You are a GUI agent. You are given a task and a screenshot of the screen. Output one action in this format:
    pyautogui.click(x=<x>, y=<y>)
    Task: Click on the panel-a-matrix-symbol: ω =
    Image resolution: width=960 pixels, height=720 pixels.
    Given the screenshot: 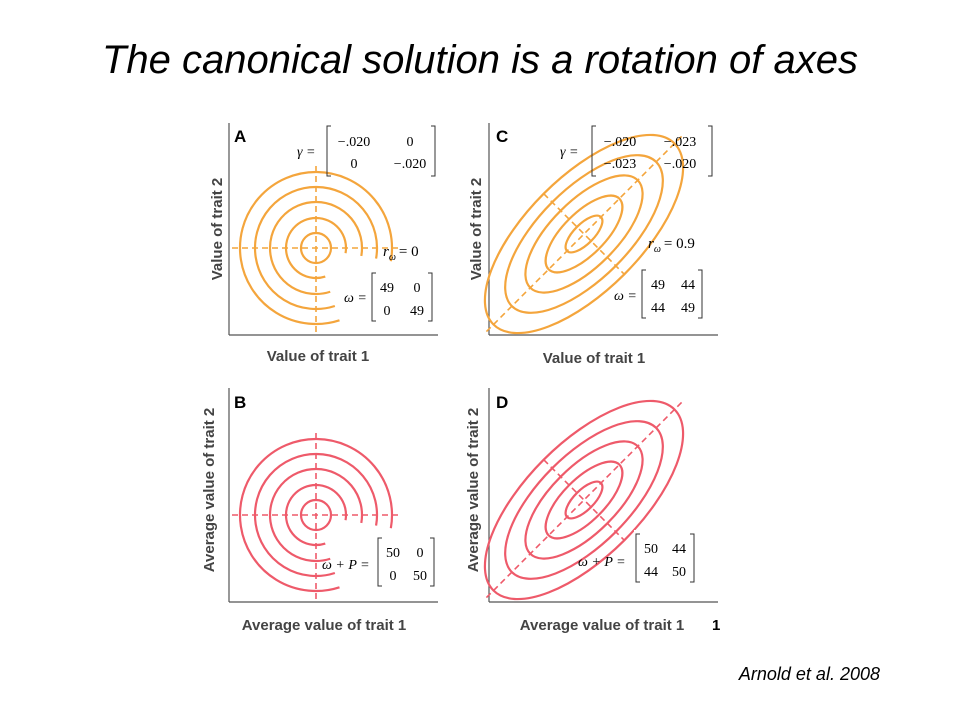 What is the action you would take?
    pyautogui.click(x=355, y=298)
    